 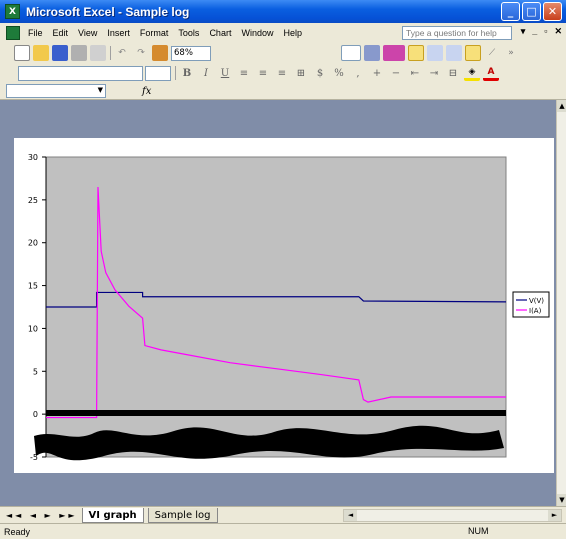 What do you see at coordinates (416, 53) in the screenshot?
I see `legend-icon` at bounding box center [416, 53].